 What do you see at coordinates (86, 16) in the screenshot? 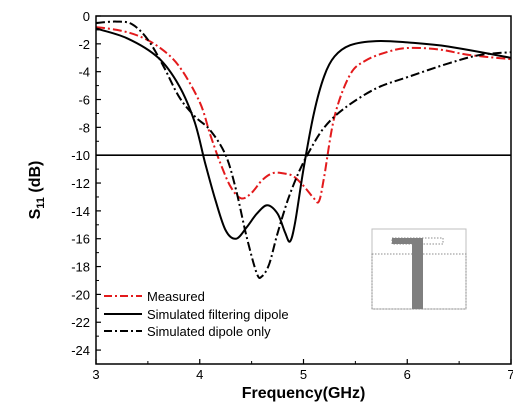
I see `y-tick-label: 0` at bounding box center [86, 16].